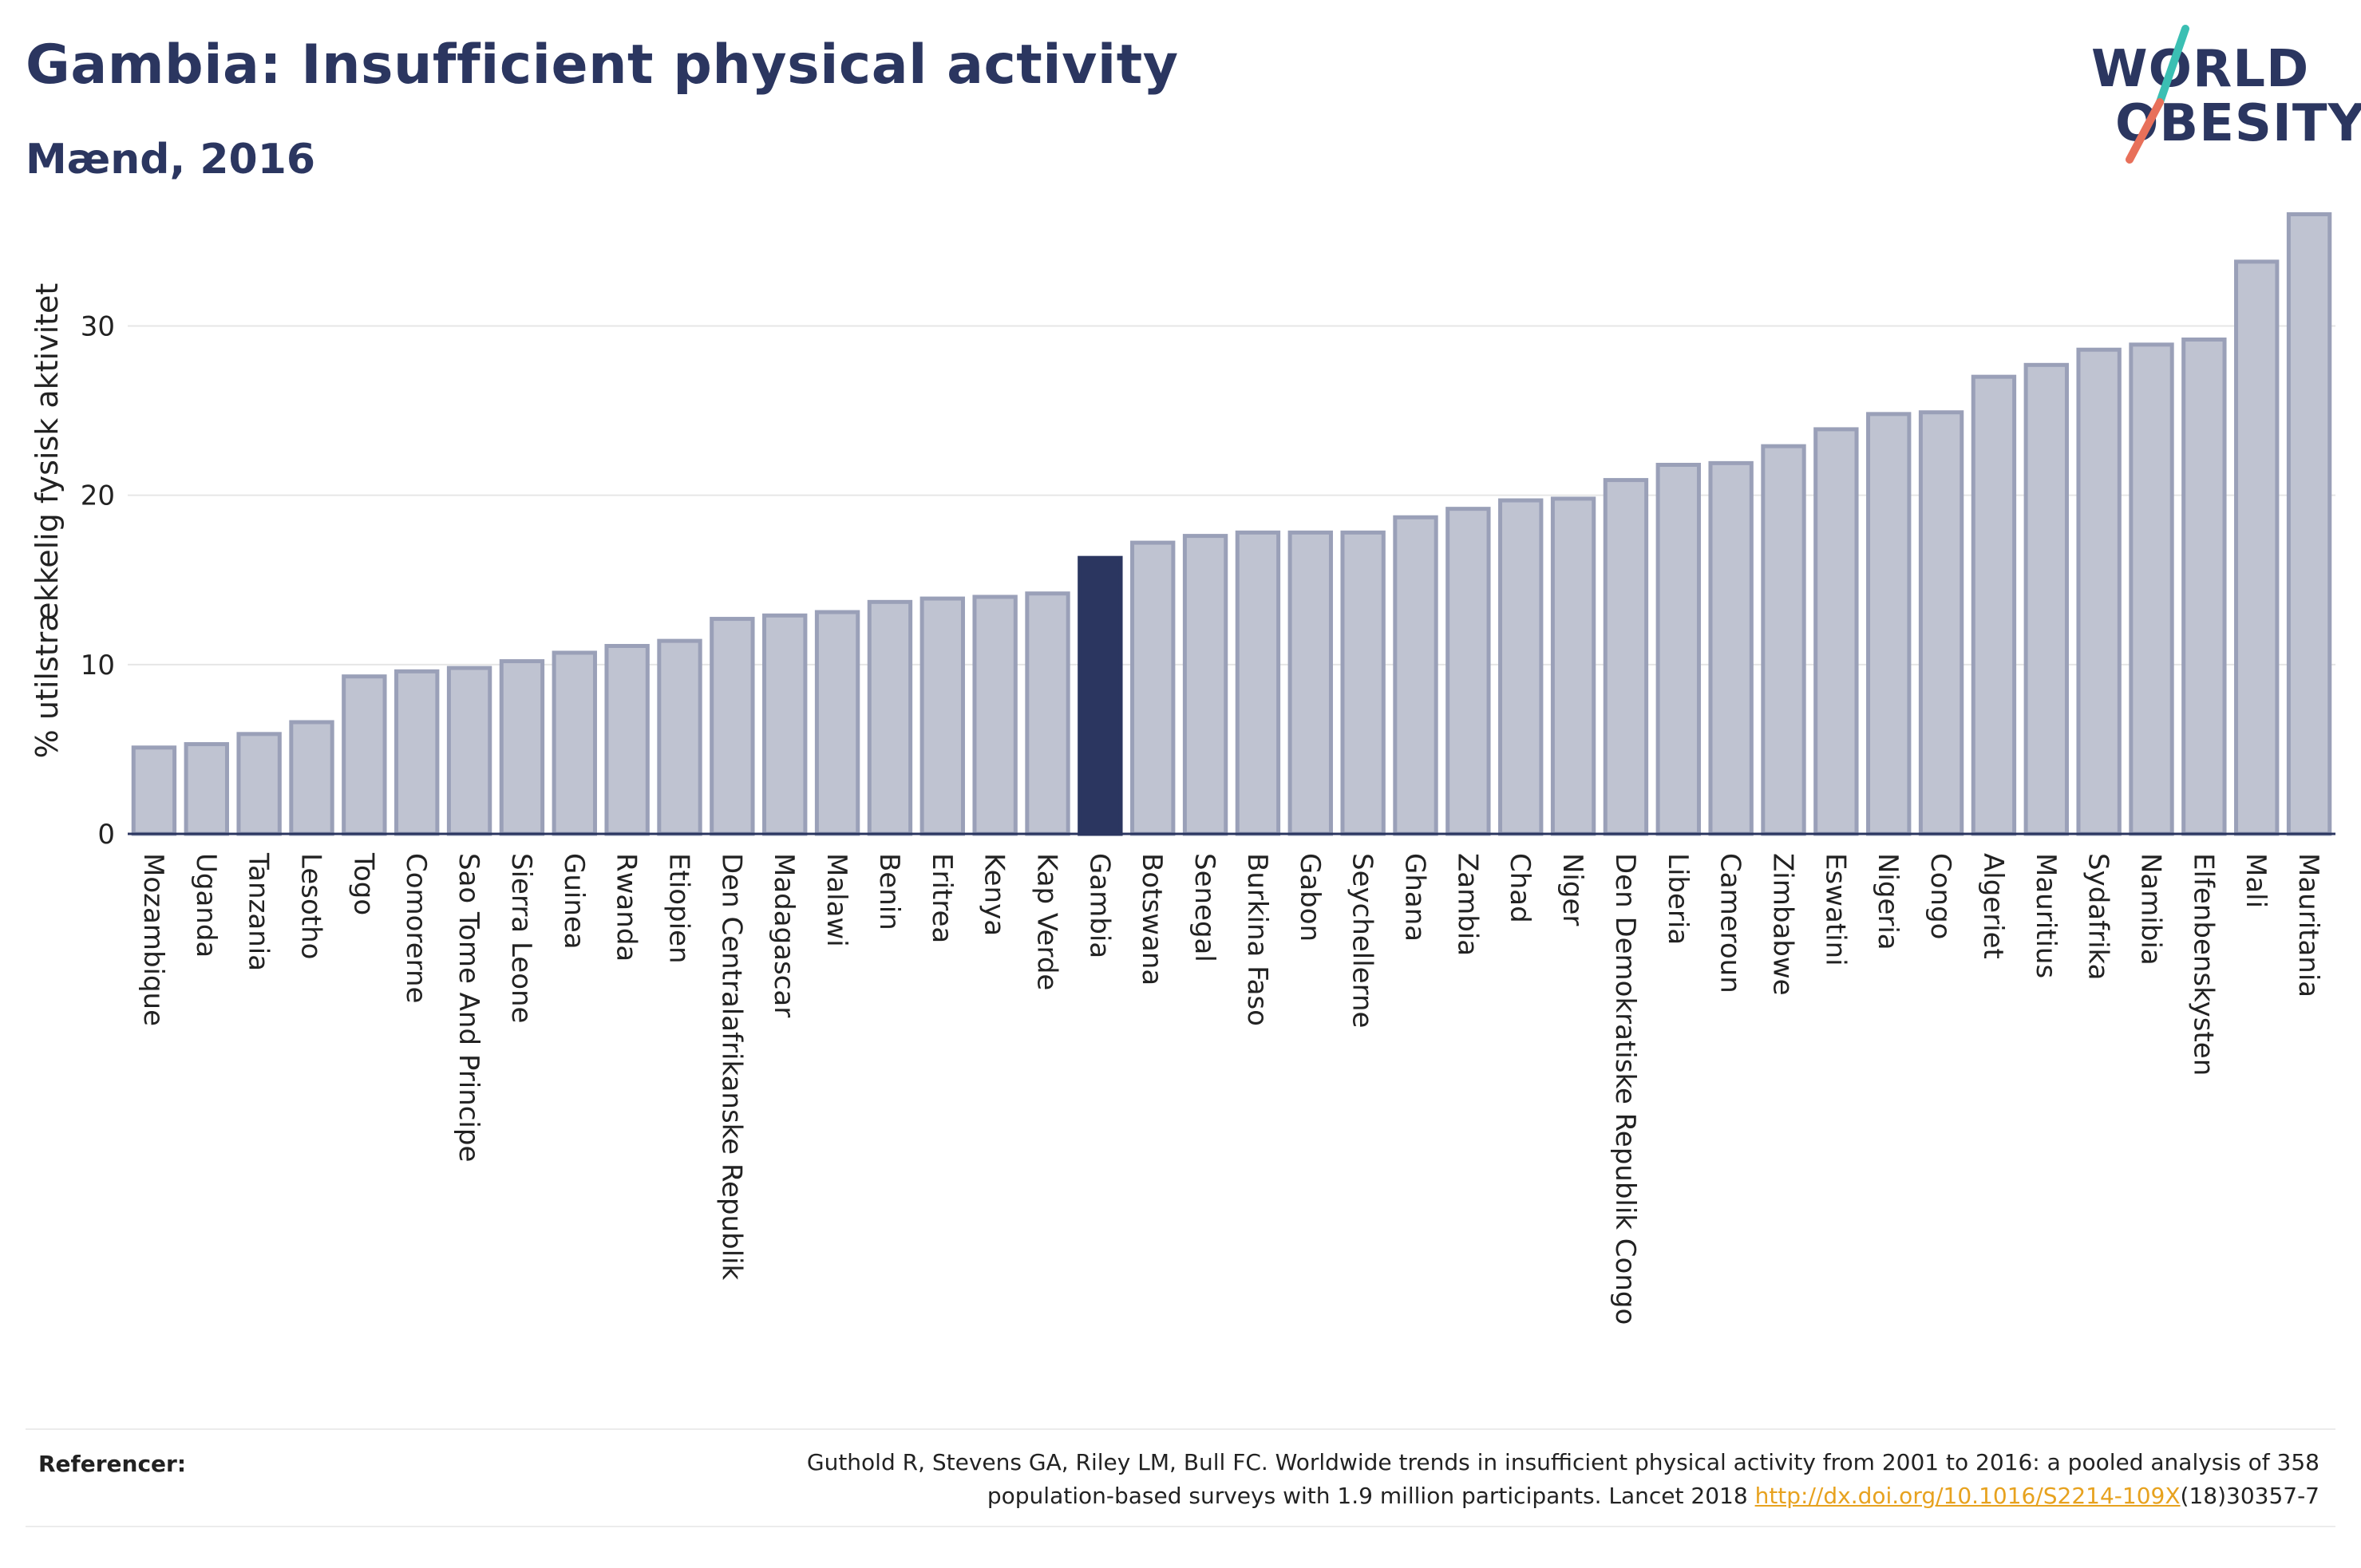  What do you see at coordinates (521, 938) in the screenshot?
I see `x-tick-label: Sierra Leone` at bounding box center [521, 938].